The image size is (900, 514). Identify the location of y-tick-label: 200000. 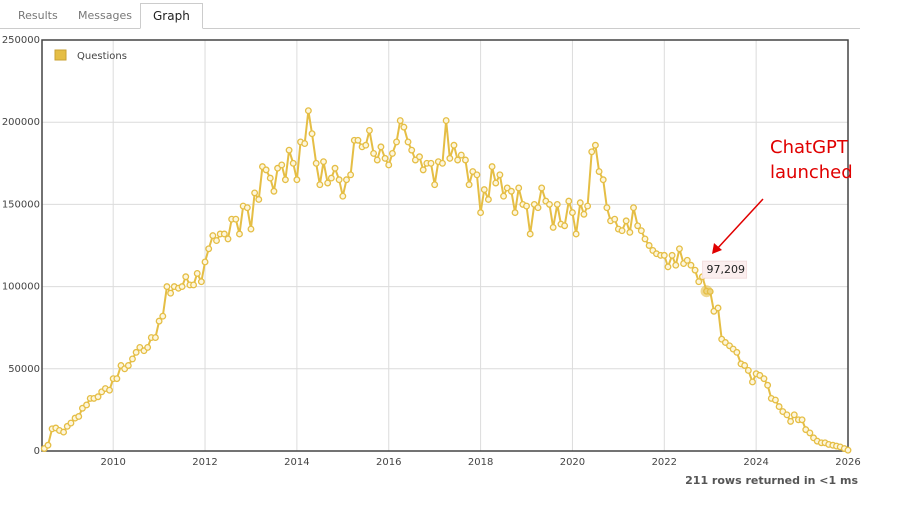
(21, 122).